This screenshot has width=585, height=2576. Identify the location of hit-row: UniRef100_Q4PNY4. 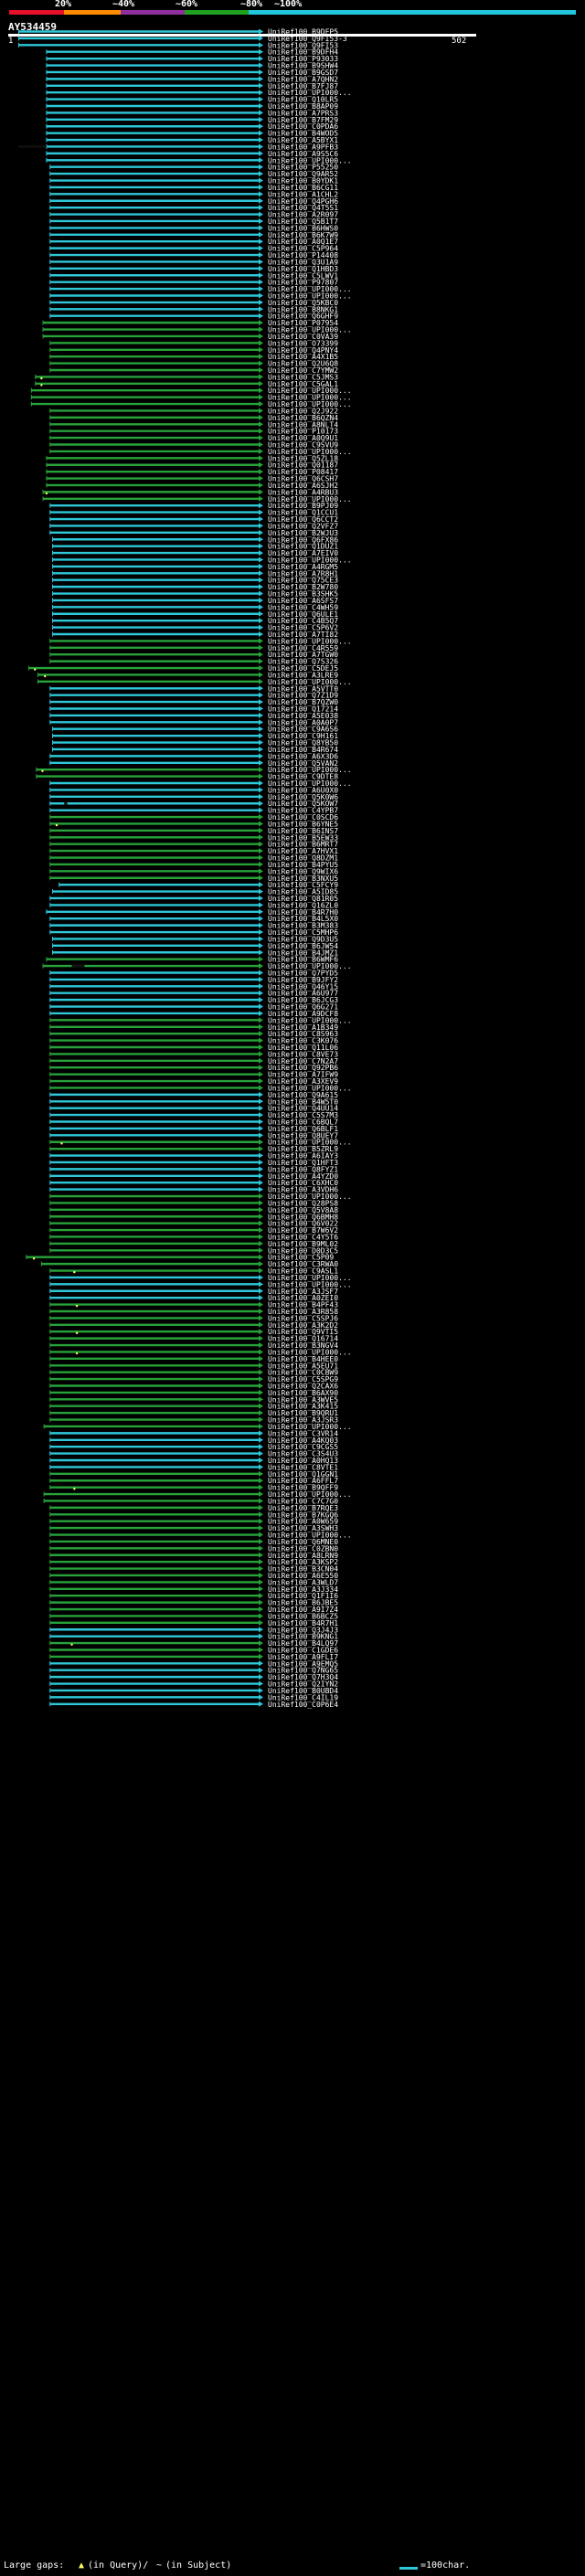
(193, 350).